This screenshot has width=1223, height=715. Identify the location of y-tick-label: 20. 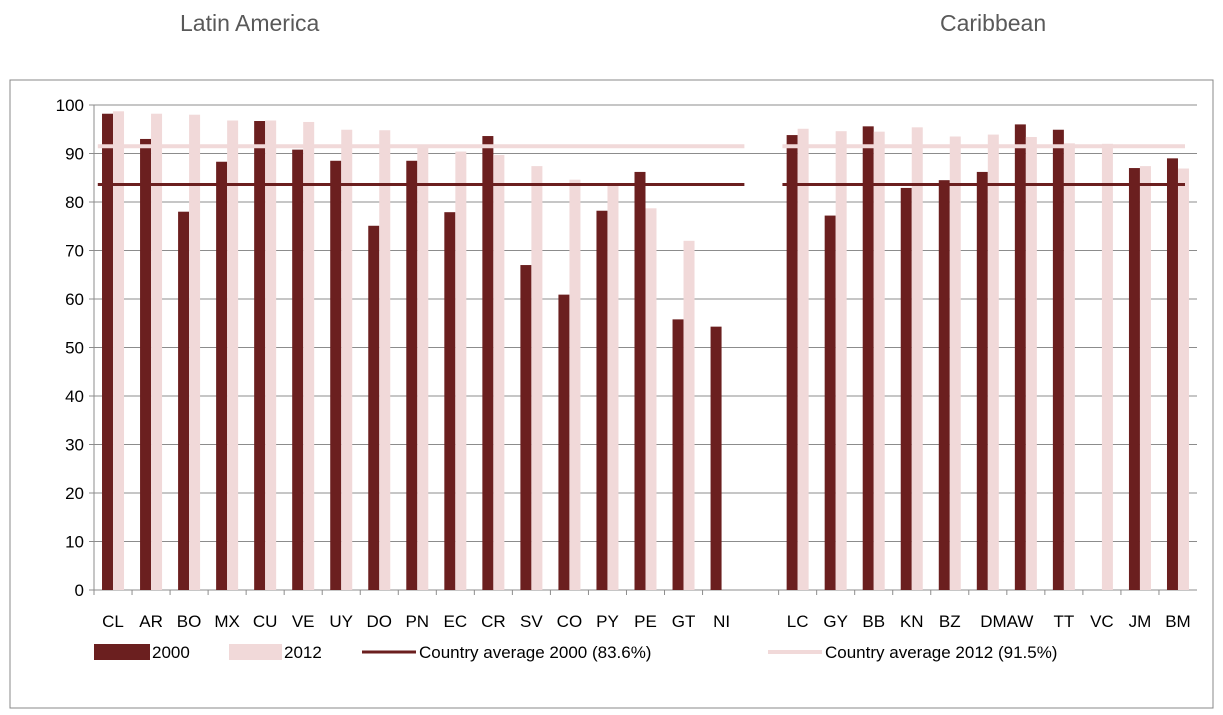
(74, 493).